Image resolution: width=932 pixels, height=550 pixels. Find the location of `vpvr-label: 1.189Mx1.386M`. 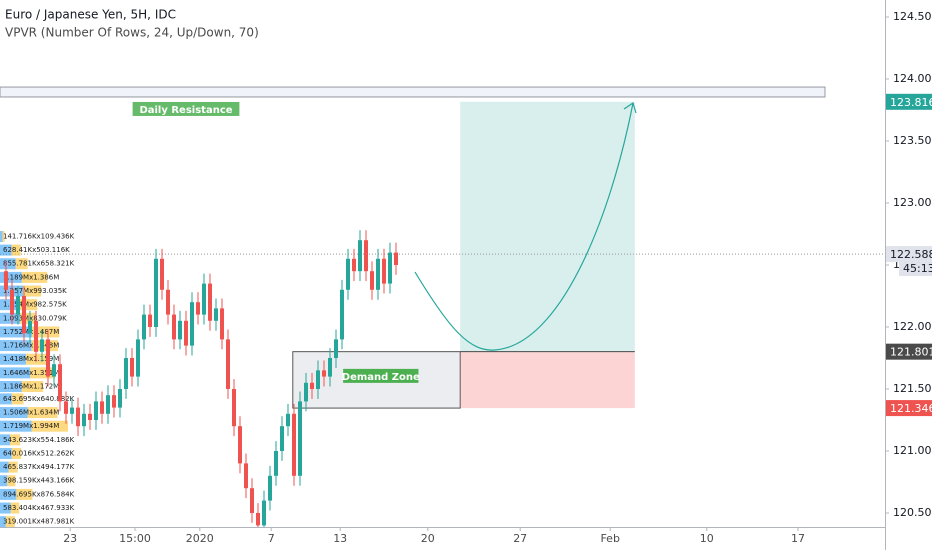

vpvr-label: 1.189Mx1.386M is located at coordinates (31, 277).